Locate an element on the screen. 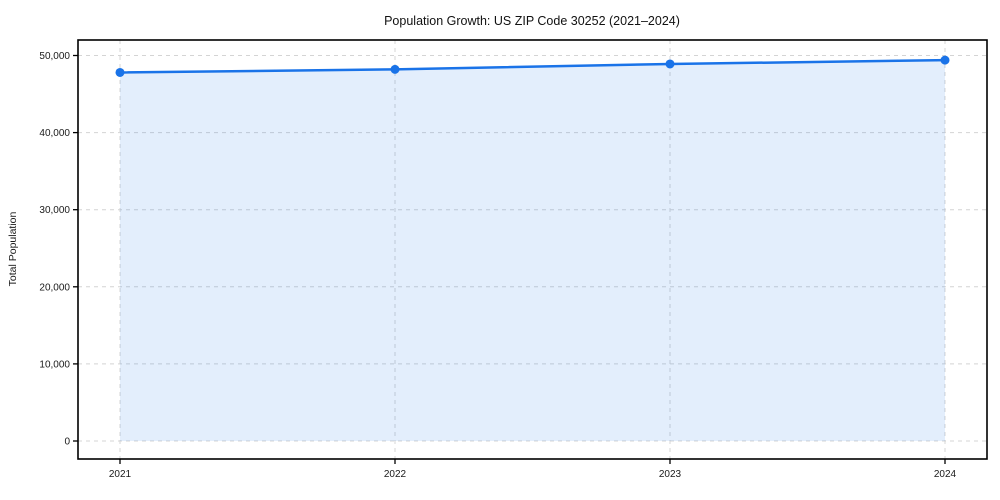  y-tick-label: 40,000 is located at coordinates (54, 133).